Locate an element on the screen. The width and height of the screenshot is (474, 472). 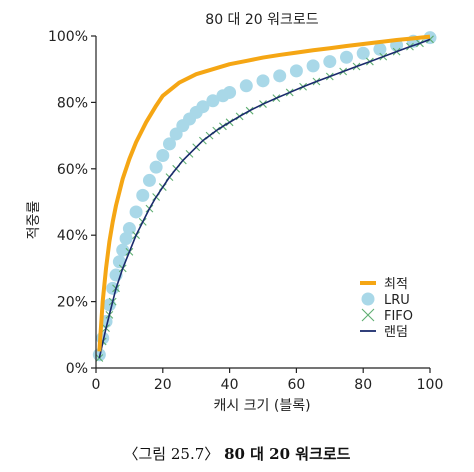
figure-caption: 〈그림 25.7〉 80 대 20 워크로드 is located at coordinates (237, 453).